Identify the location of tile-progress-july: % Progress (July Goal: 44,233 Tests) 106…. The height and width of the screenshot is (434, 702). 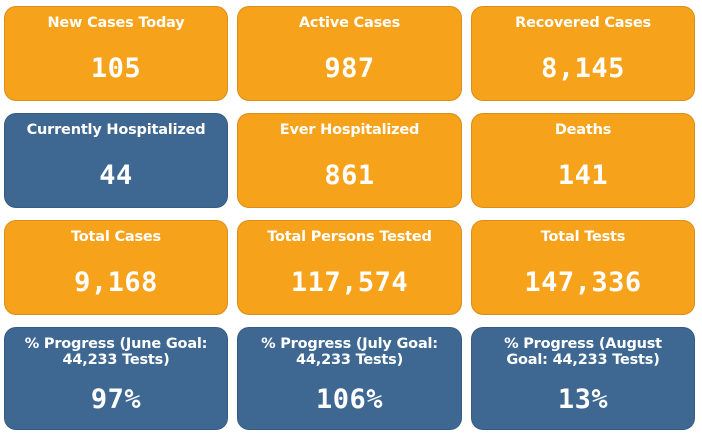
(349, 378).